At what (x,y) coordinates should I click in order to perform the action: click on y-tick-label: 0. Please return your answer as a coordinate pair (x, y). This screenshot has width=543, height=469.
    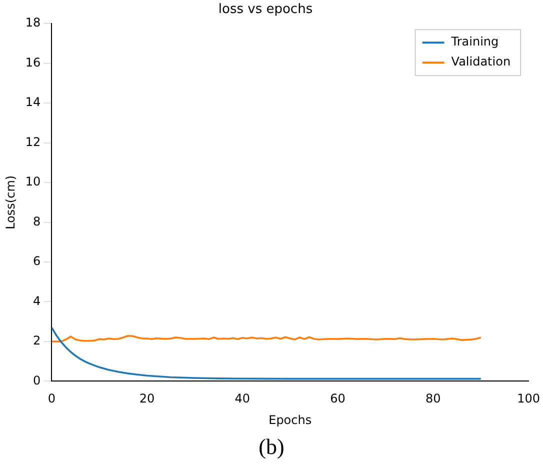
    Looking at the image, I should click on (37, 380).